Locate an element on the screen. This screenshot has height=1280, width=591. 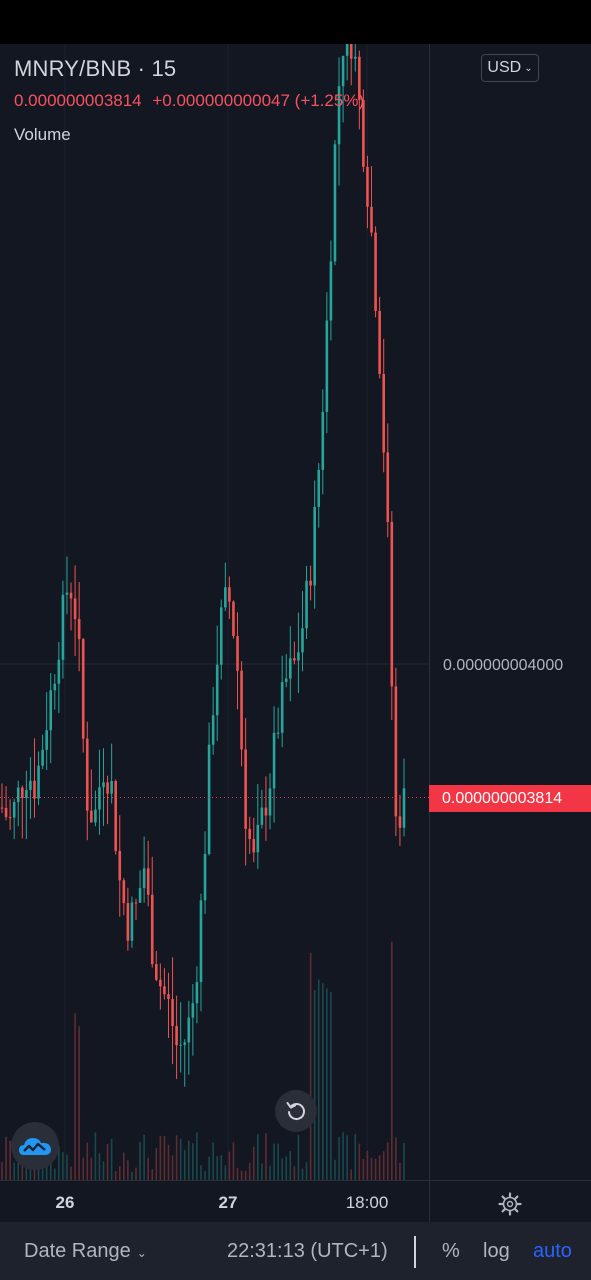
price-change-line: 0.000000003814 +0.000000000047 (+1.25%) is located at coordinates (189, 101).